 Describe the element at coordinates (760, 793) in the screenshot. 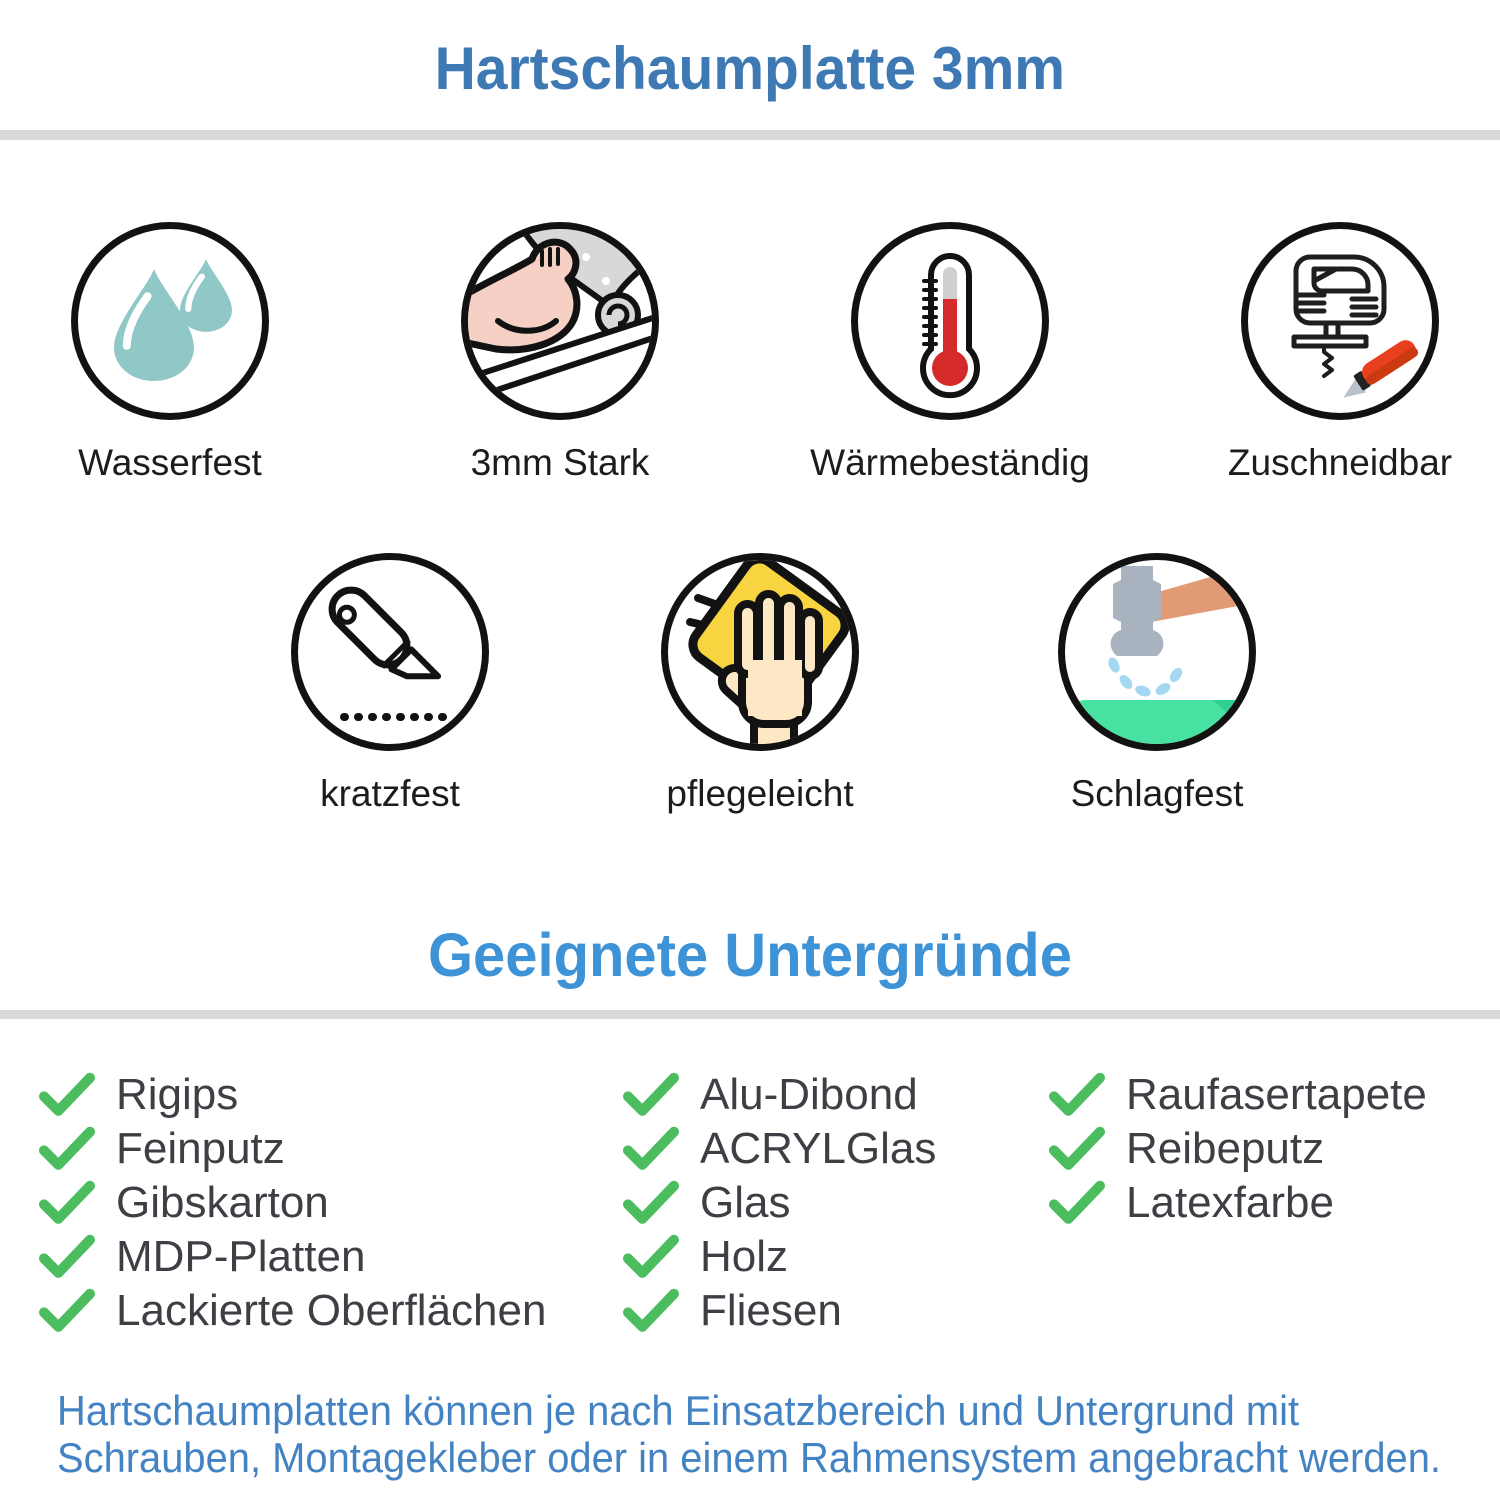

I see `feature-label: pflegeleicht` at that location.